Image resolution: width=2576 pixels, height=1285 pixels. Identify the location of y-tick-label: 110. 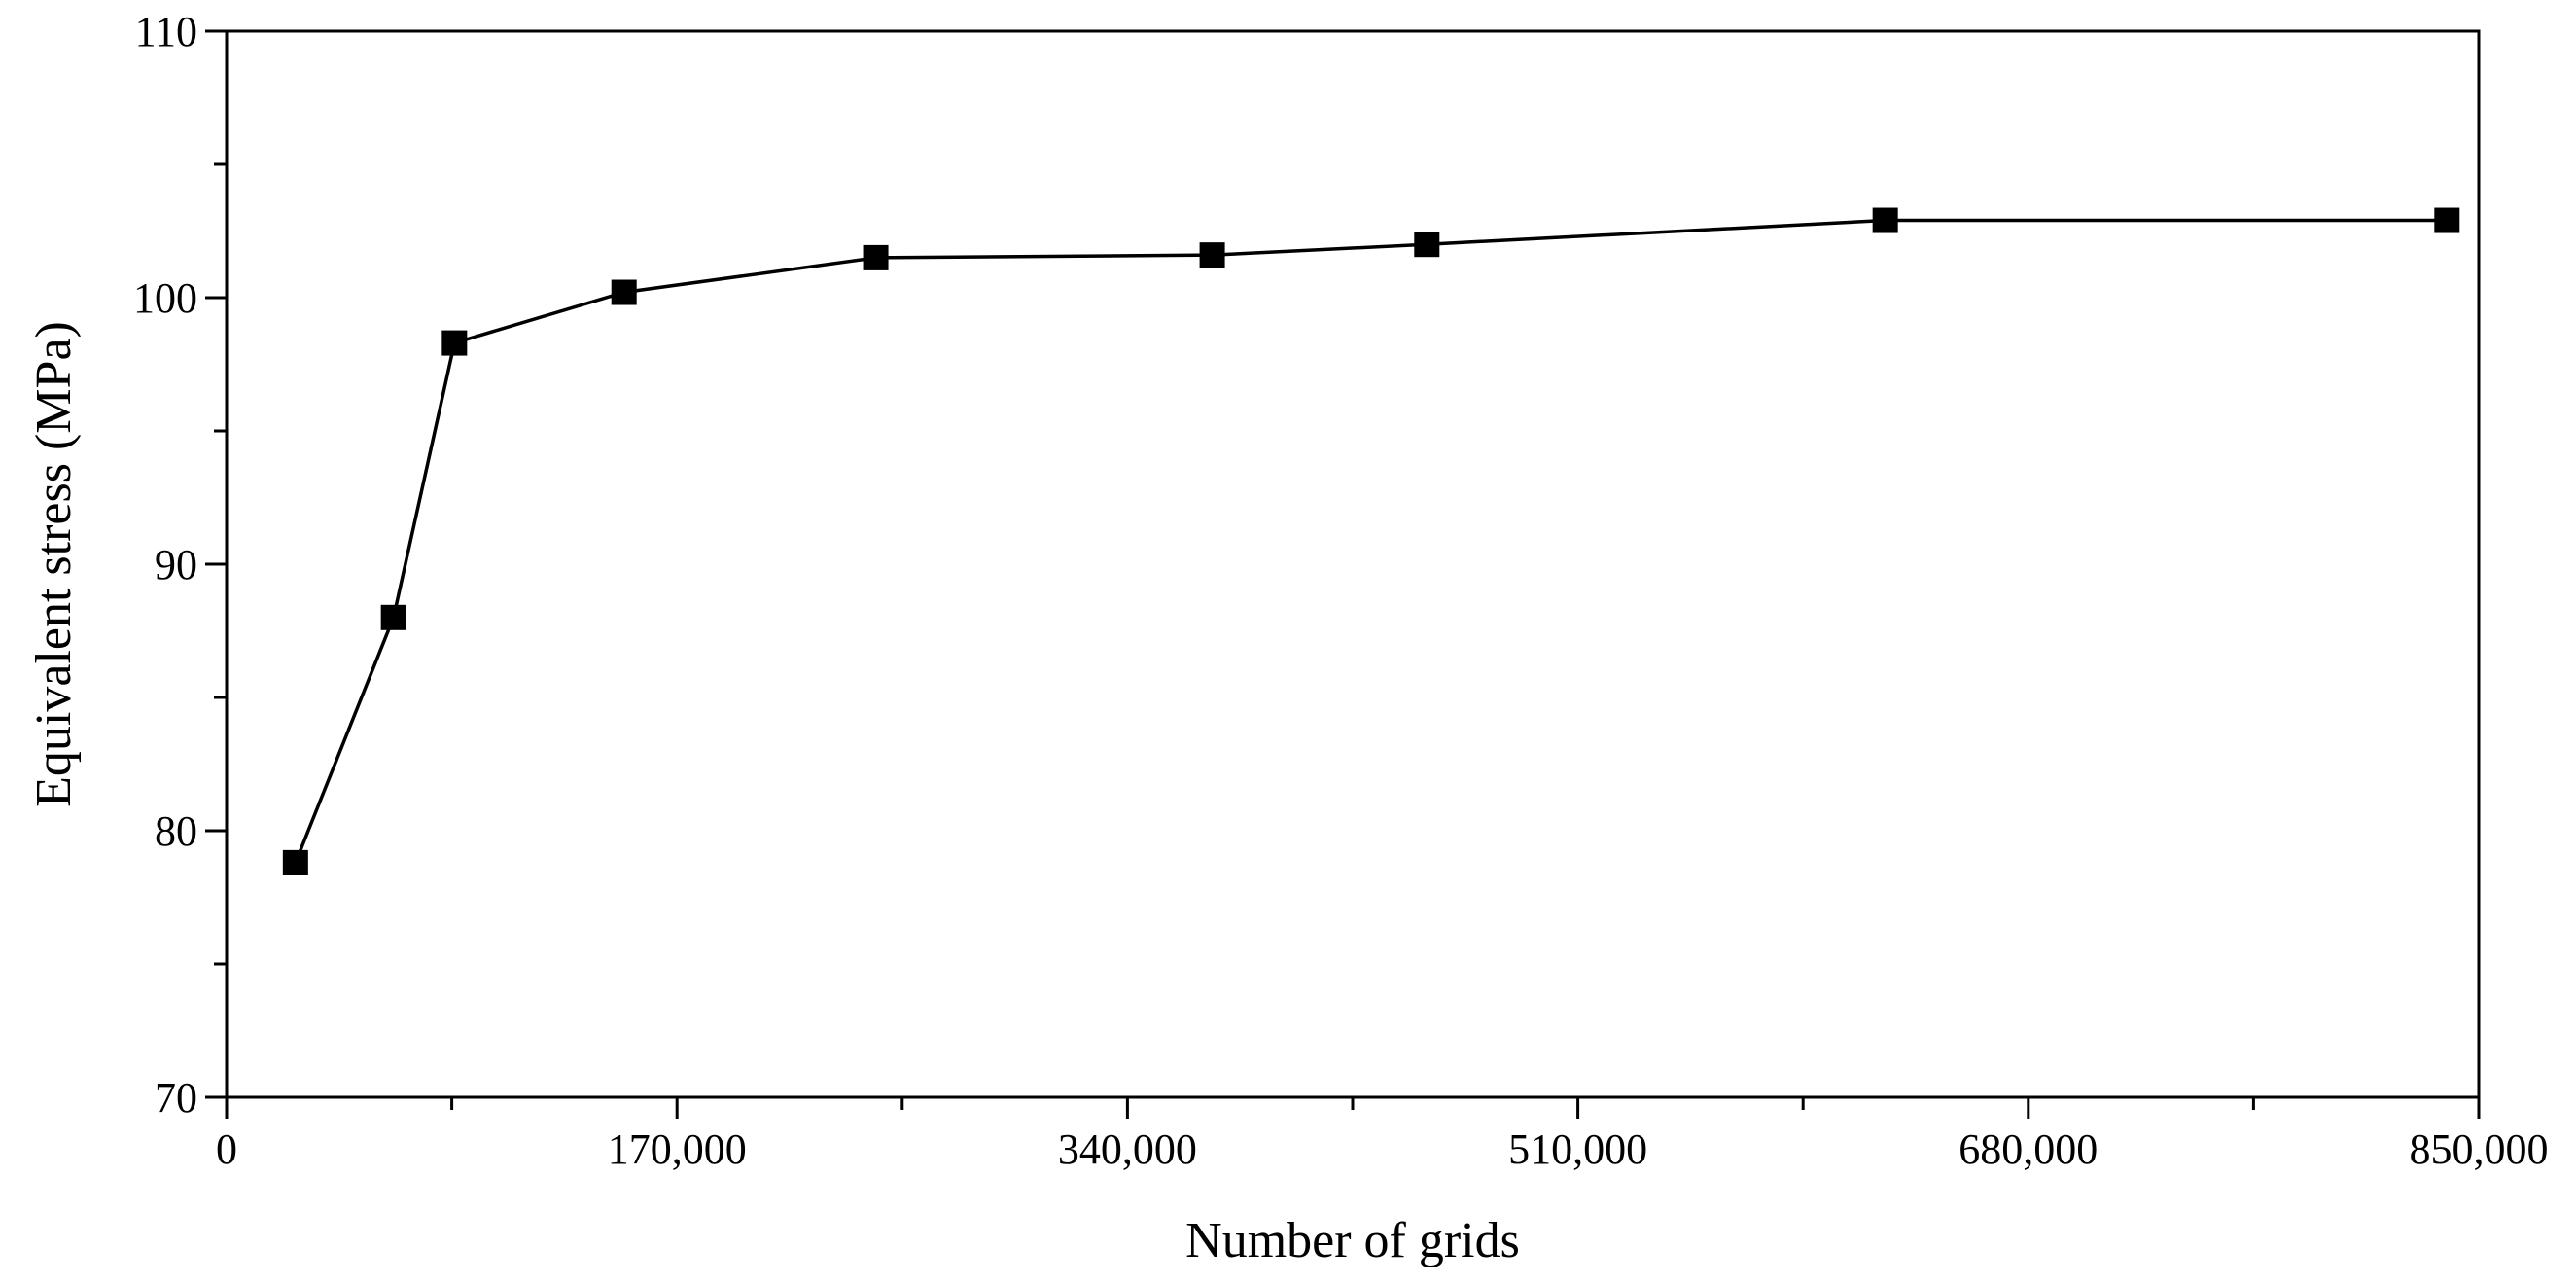
(166, 31).